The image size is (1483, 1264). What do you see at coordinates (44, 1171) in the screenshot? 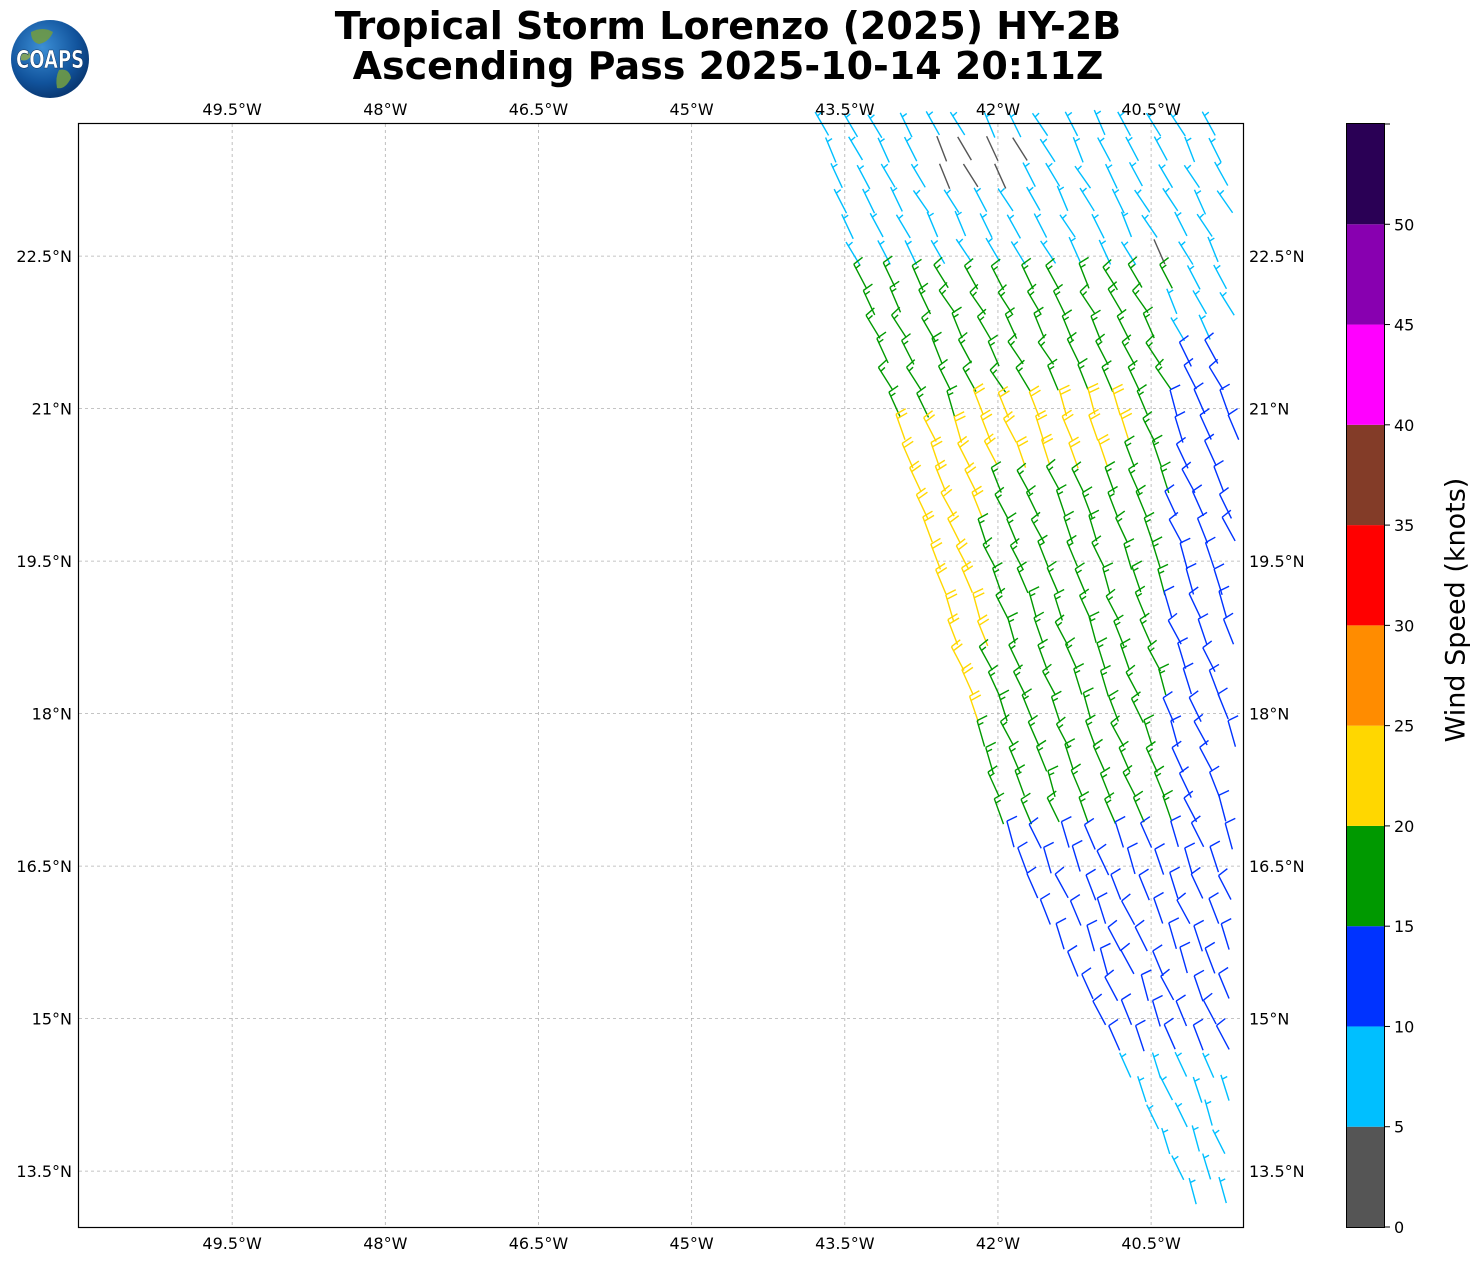
I see `lat-tick-label-left: 13.5°N` at bounding box center [44, 1171].